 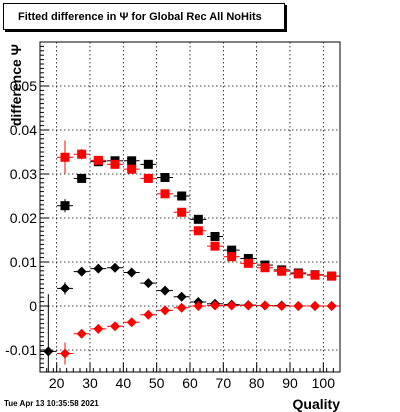 I want to click on x-tick-label: 90, so click(x=290, y=383).